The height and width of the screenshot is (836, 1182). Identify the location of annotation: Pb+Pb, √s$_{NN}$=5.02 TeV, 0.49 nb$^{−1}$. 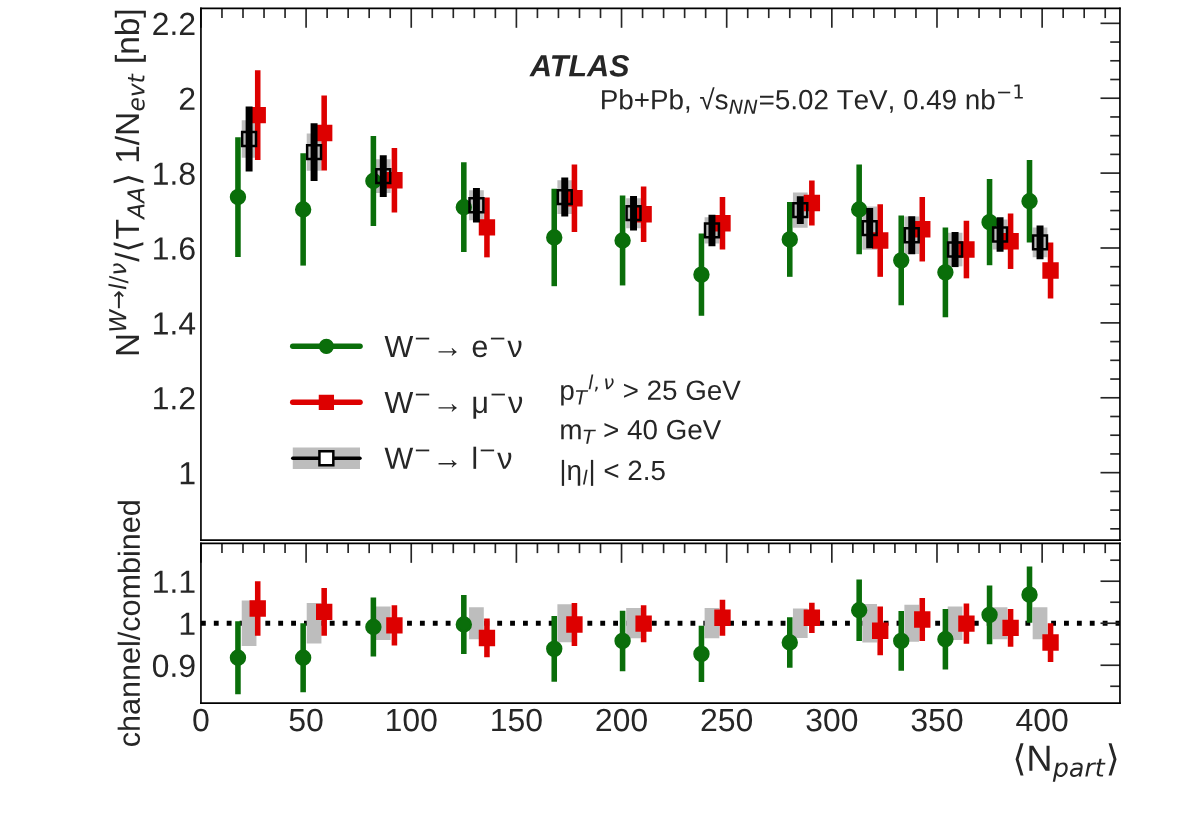
(812, 99).